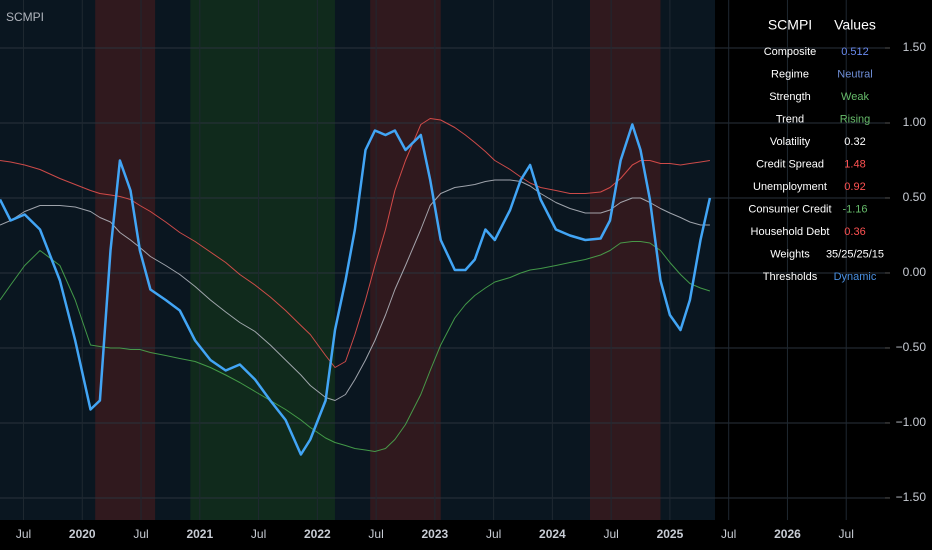  I want to click on table-value: 1.48, so click(854, 164).